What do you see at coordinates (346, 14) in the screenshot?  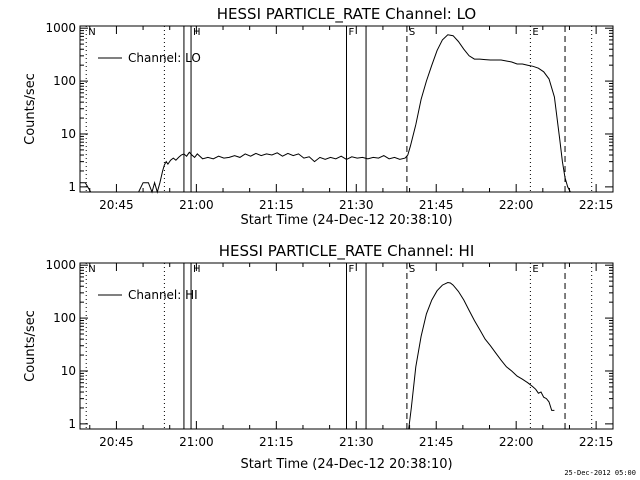 I see `chart-title: HESSI PARTICLE_RATE Channel: LO` at bounding box center [346, 14].